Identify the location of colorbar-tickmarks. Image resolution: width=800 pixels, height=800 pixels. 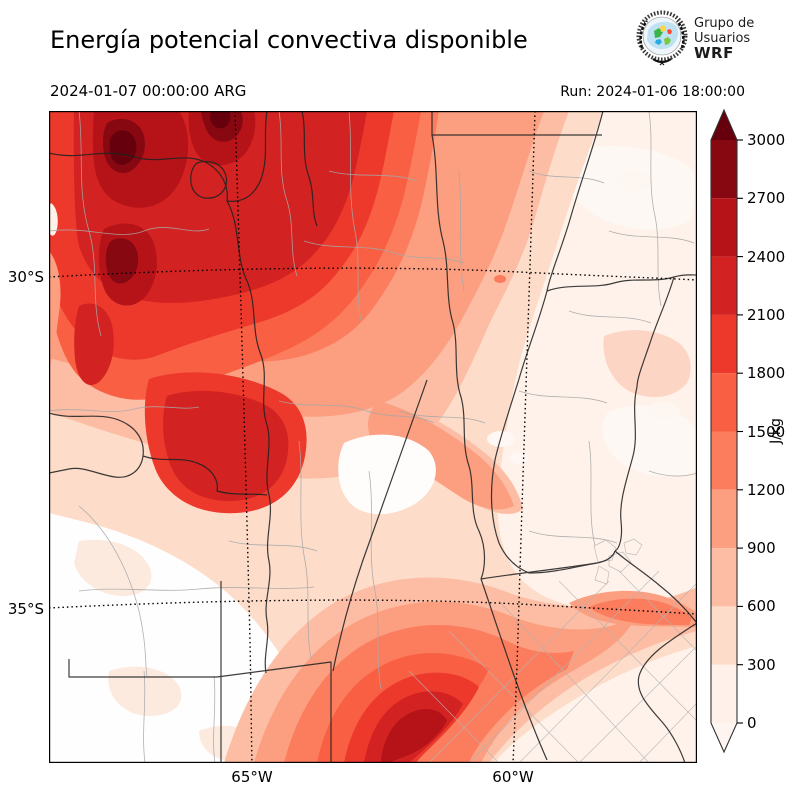
(740, 431).